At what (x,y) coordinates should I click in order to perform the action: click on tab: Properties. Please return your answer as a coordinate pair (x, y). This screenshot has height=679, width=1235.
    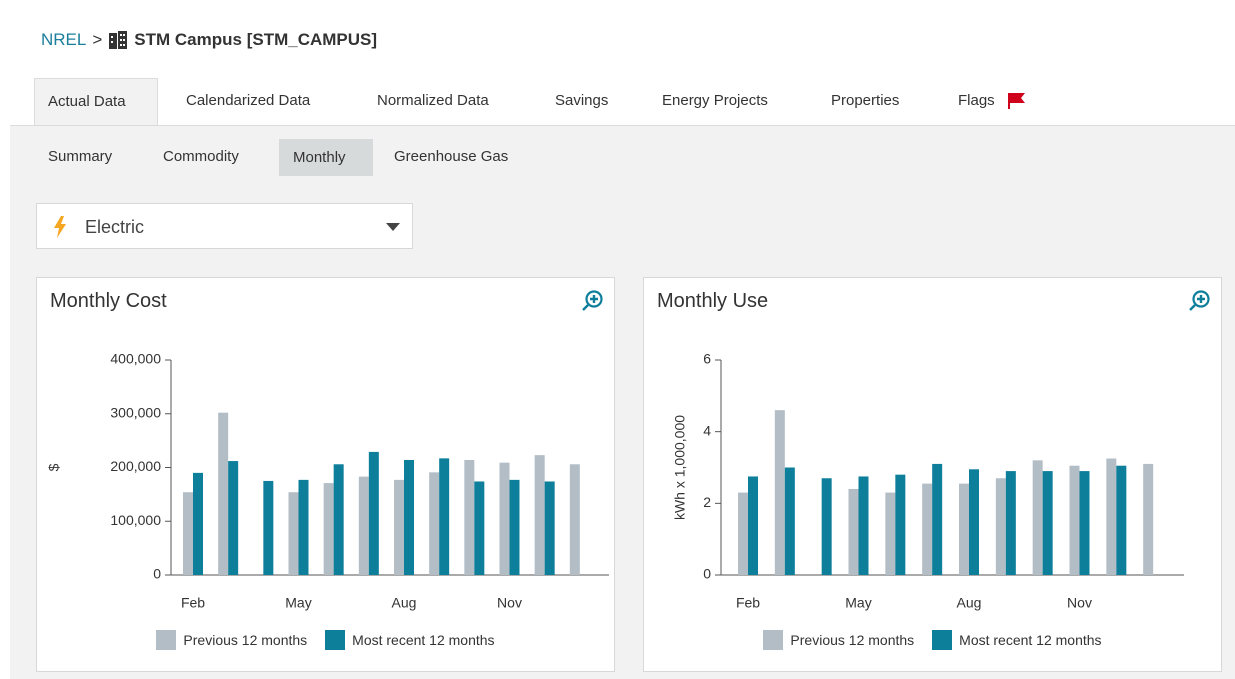
    Looking at the image, I should click on (865, 100).